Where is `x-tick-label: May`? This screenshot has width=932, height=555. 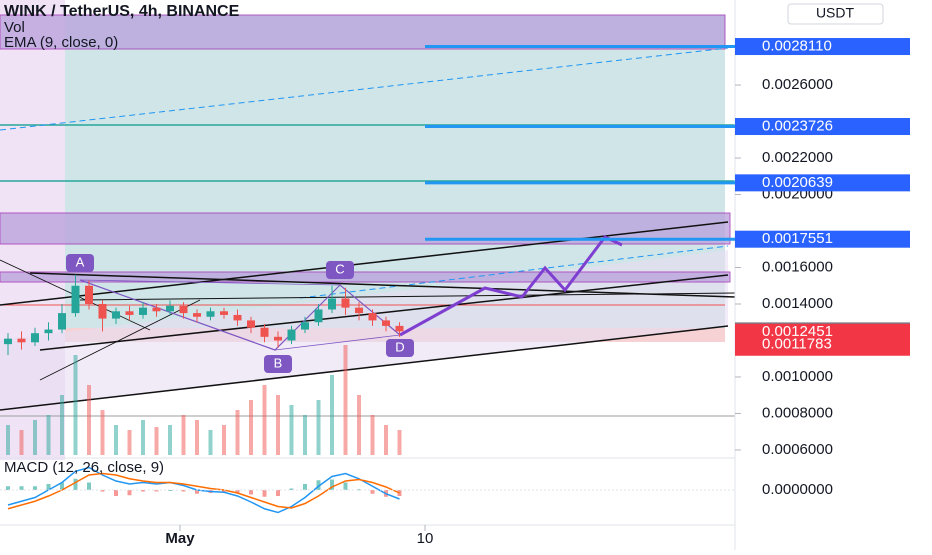 x-tick-label: May is located at coordinates (180, 538).